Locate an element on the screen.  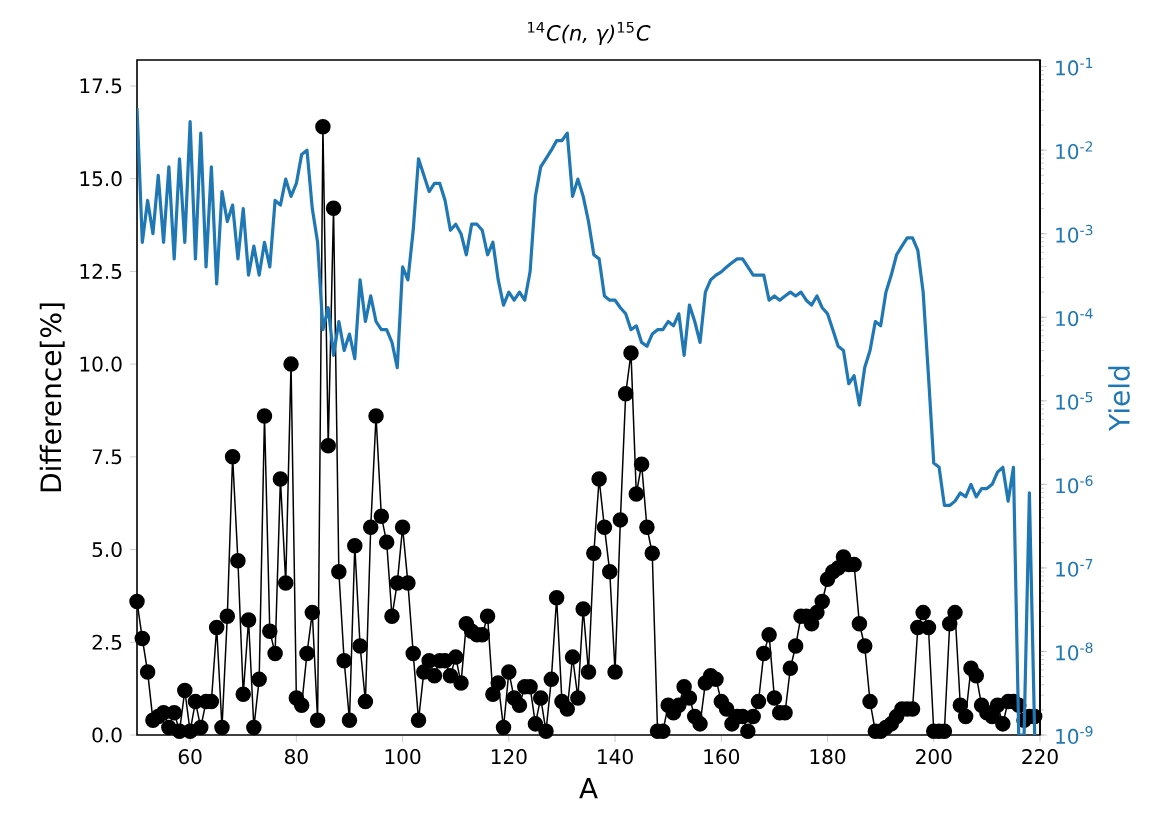
x-tick-label: 160 is located at coordinates (722, 757).